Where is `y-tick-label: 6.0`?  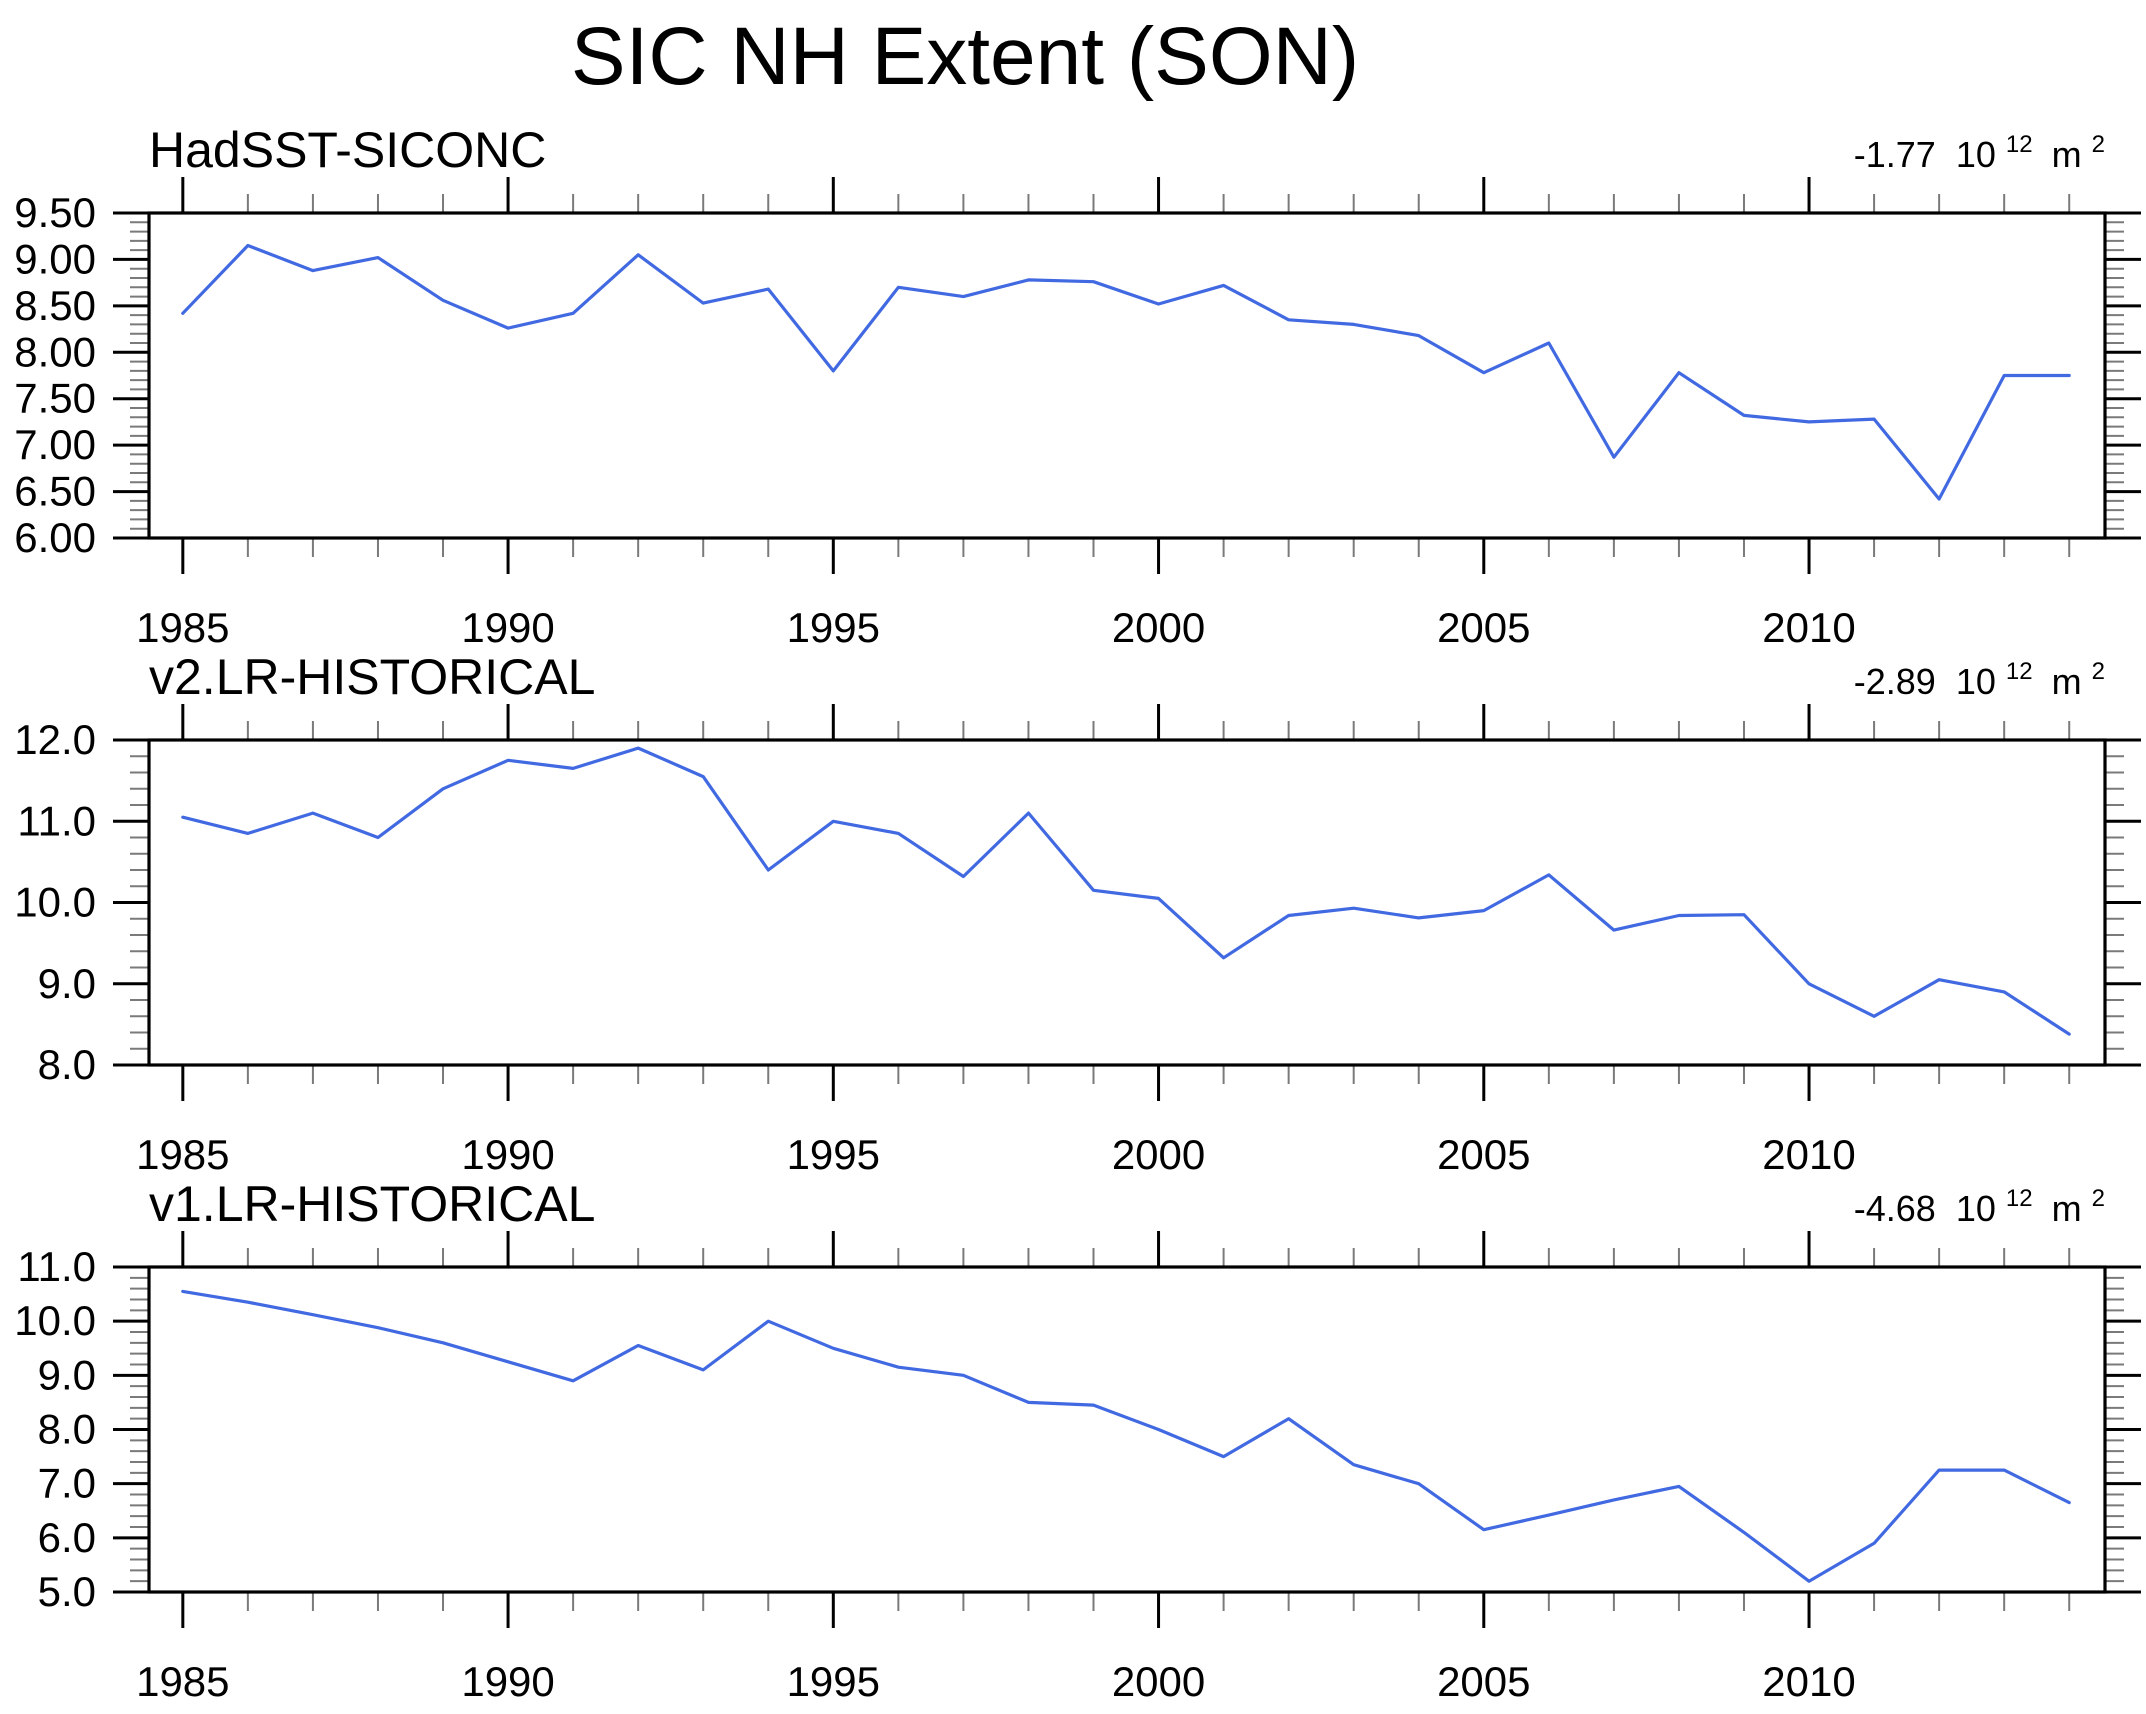
y-tick-label: 6.0 is located at coordinates (67, 1537).